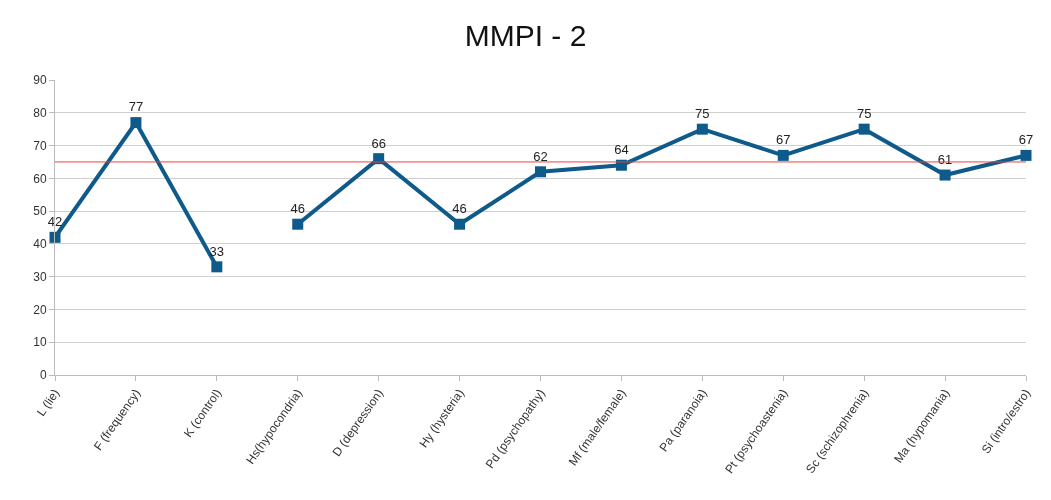  What do you see at coordinates (525, 35) in the screenshot?
I see `chart-title: MMPI - 2` at bounding box center [525, 35].